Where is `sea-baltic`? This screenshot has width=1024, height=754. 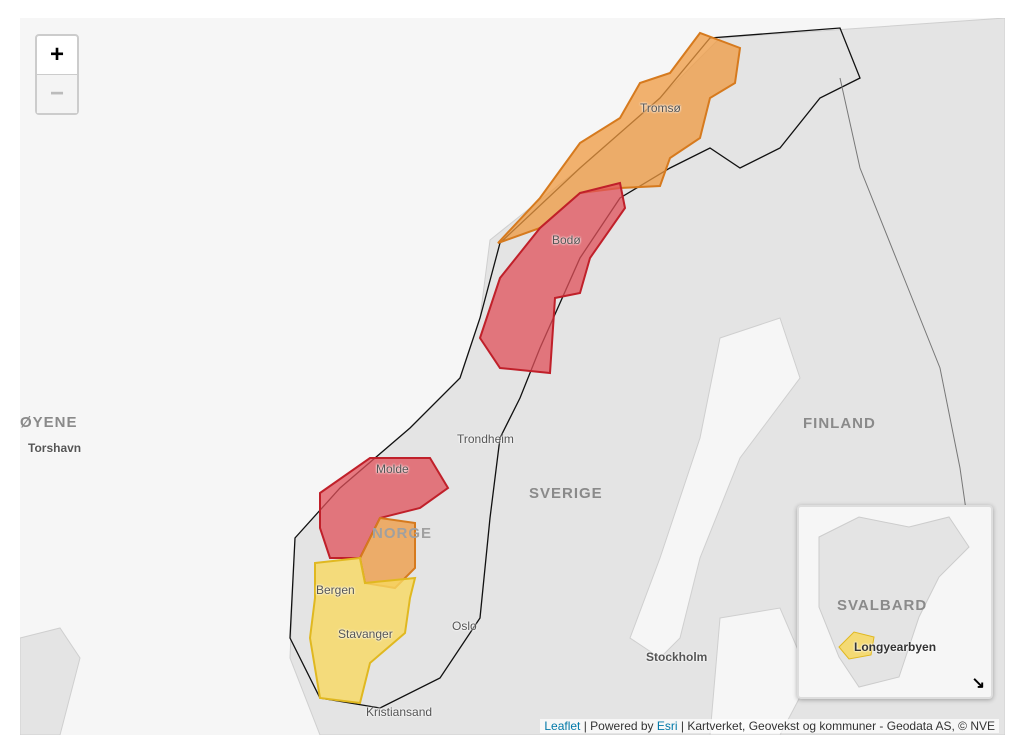
sea-baltic is located at coordinates (720, 526).